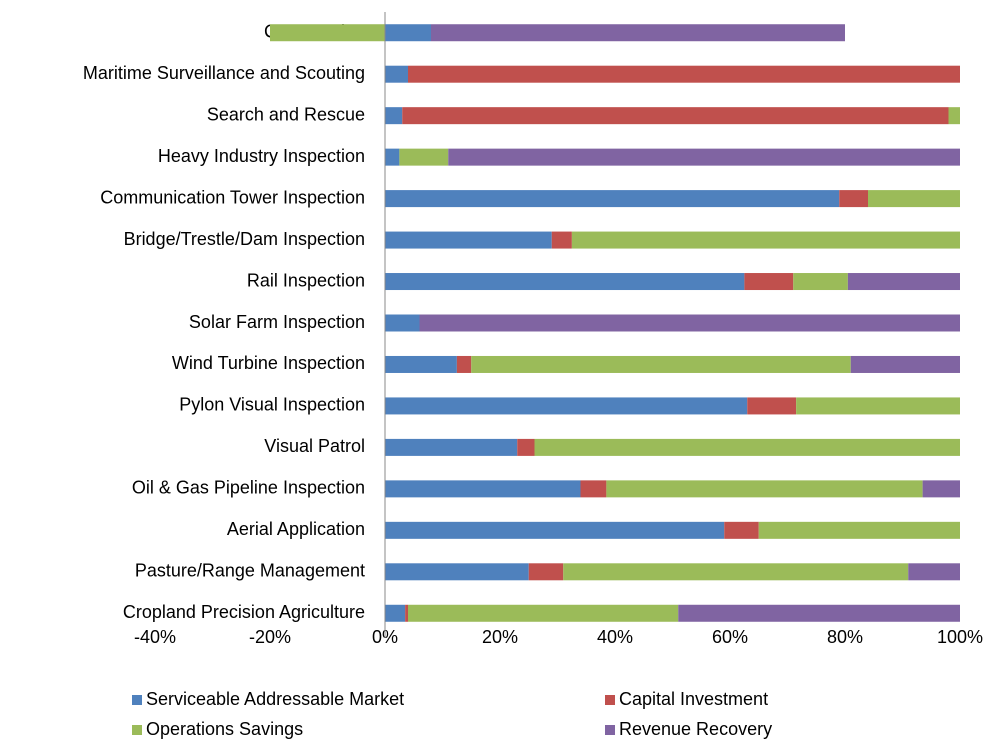 The width and height of the screenshot is (986, 743). I want to click on legend-label: Serviceable Addressable Market, so click(275, 699).